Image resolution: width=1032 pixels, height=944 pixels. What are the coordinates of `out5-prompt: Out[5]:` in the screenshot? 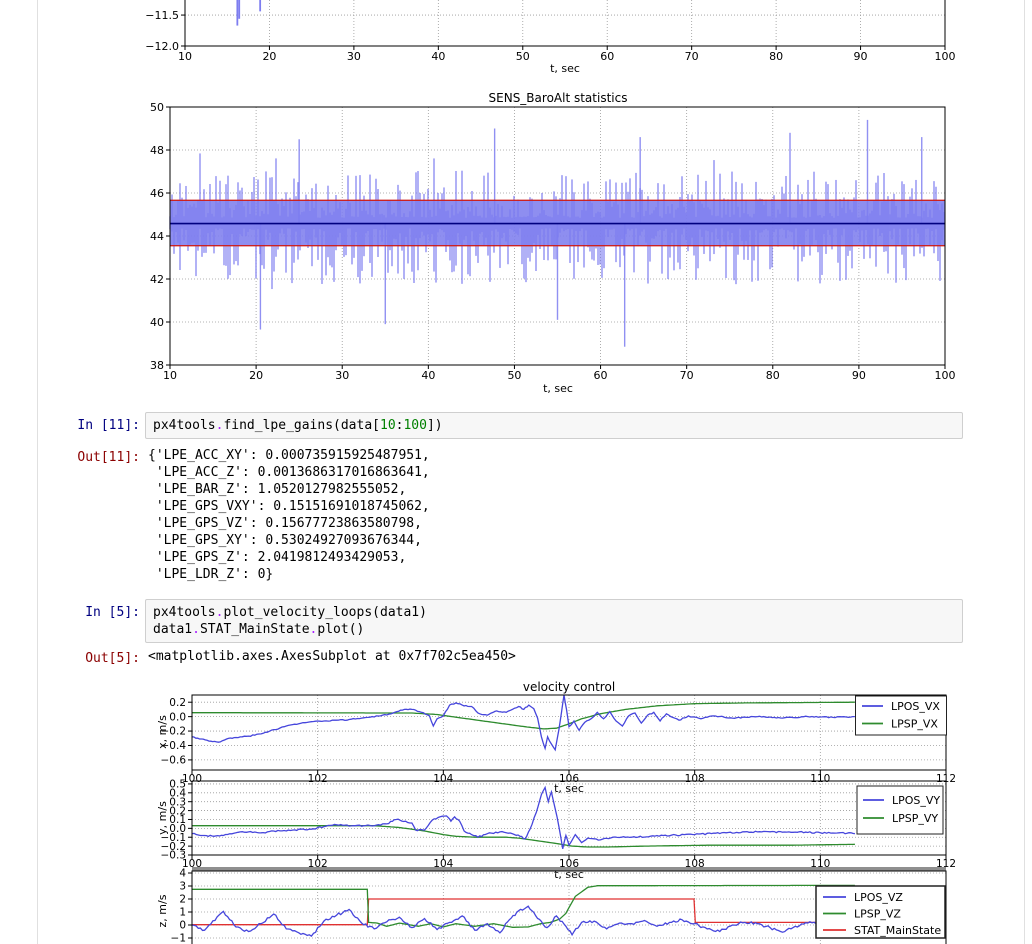 It's located at (112, 658).